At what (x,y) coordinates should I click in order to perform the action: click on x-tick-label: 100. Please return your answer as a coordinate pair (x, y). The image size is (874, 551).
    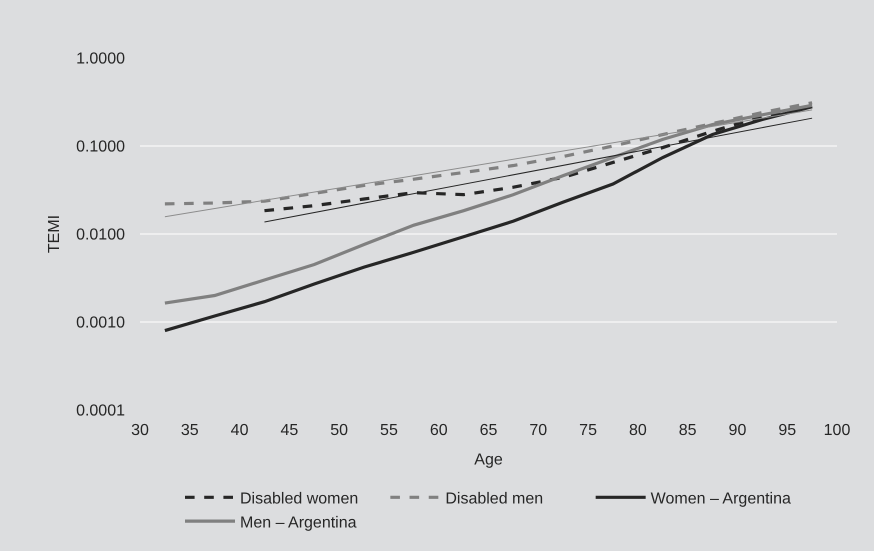
    Looking at the image, I should click on (837, 430).